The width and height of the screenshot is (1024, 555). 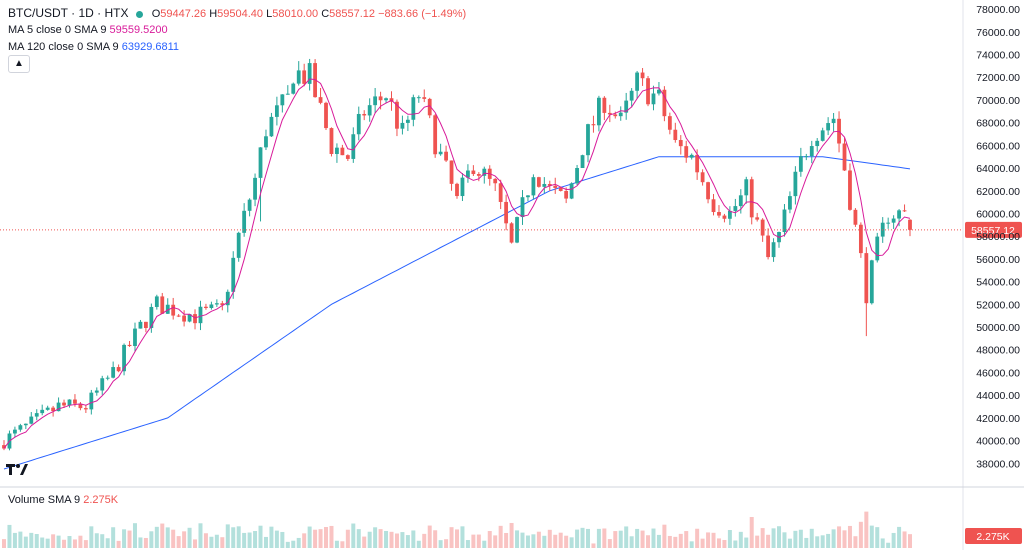 What do you see at coordinates (138, 30) in the screenshot?
I see `ma5-value: 59559.5200` at bounding box center [138, 30].